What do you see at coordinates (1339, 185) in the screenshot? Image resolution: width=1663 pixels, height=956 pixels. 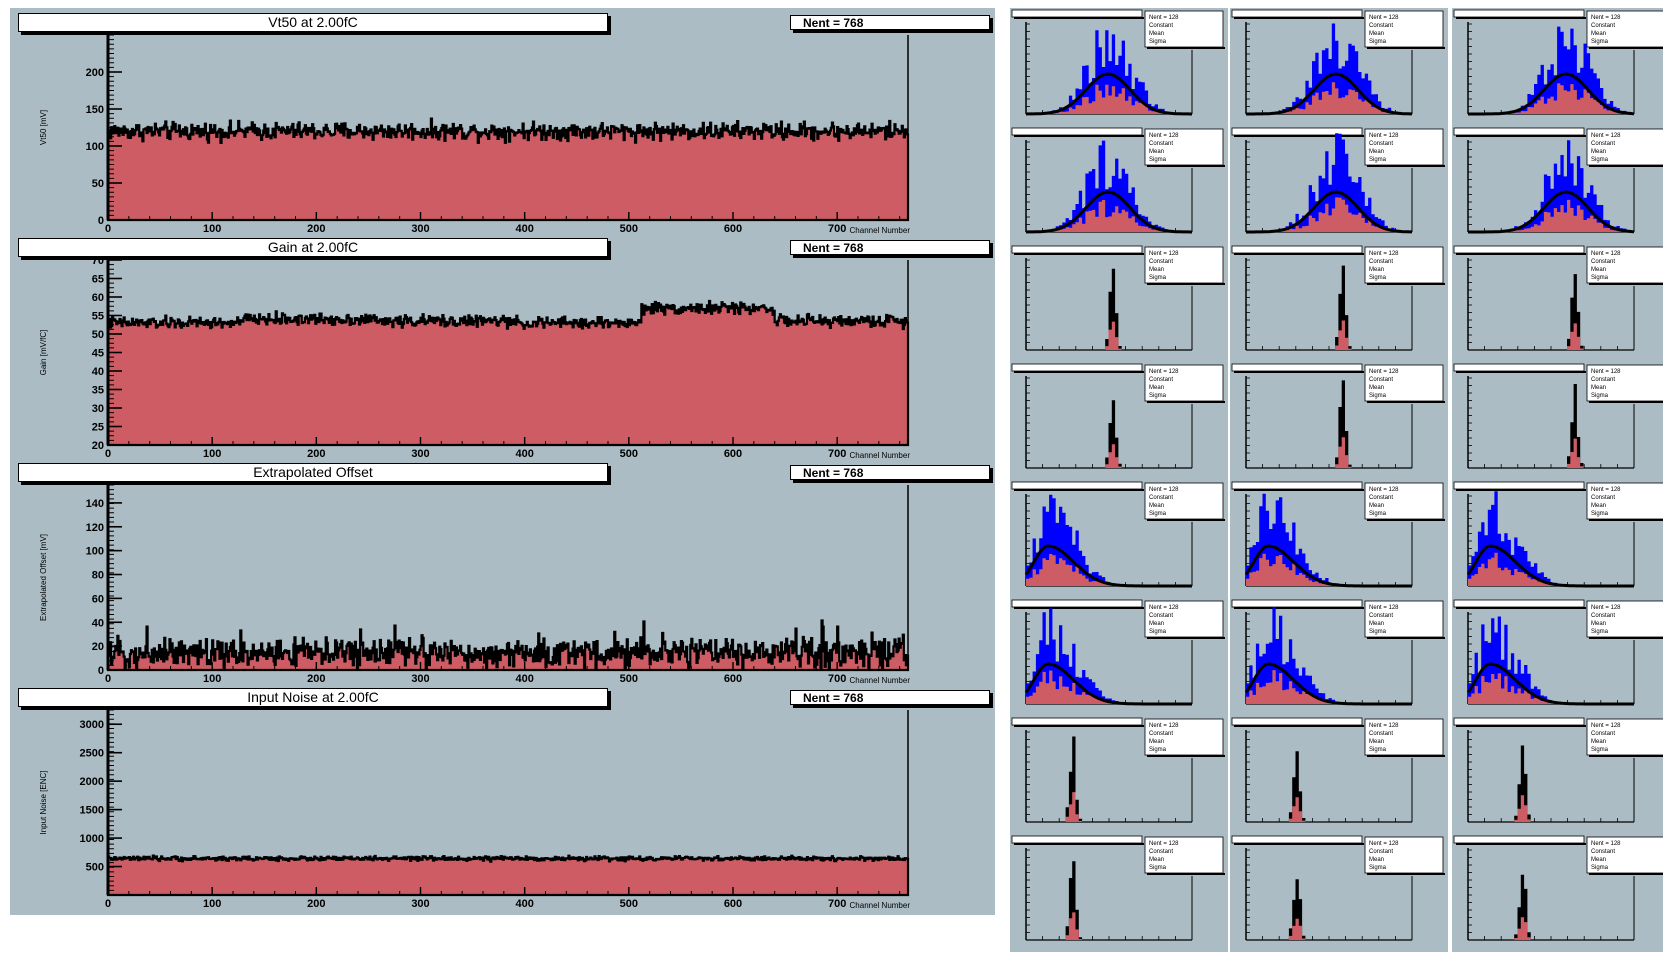 I see `mini-histogram-vt50: Nent = 128 Constant Mean Sigma` at bounding box center [1339, 185].